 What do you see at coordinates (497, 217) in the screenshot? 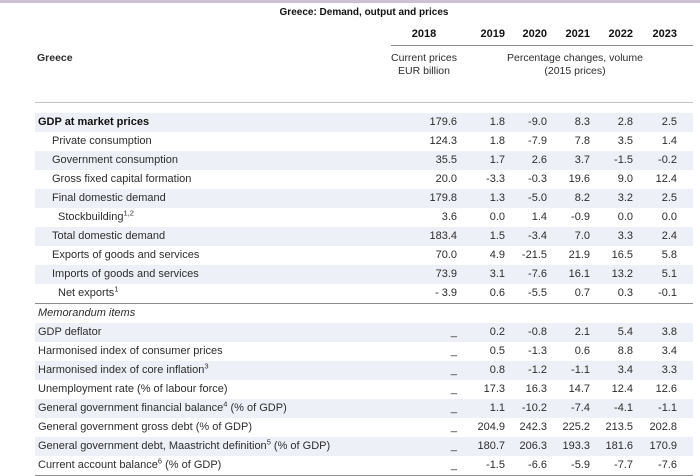
I see `cell-value: 0.0` at bounding box center [497, 217].